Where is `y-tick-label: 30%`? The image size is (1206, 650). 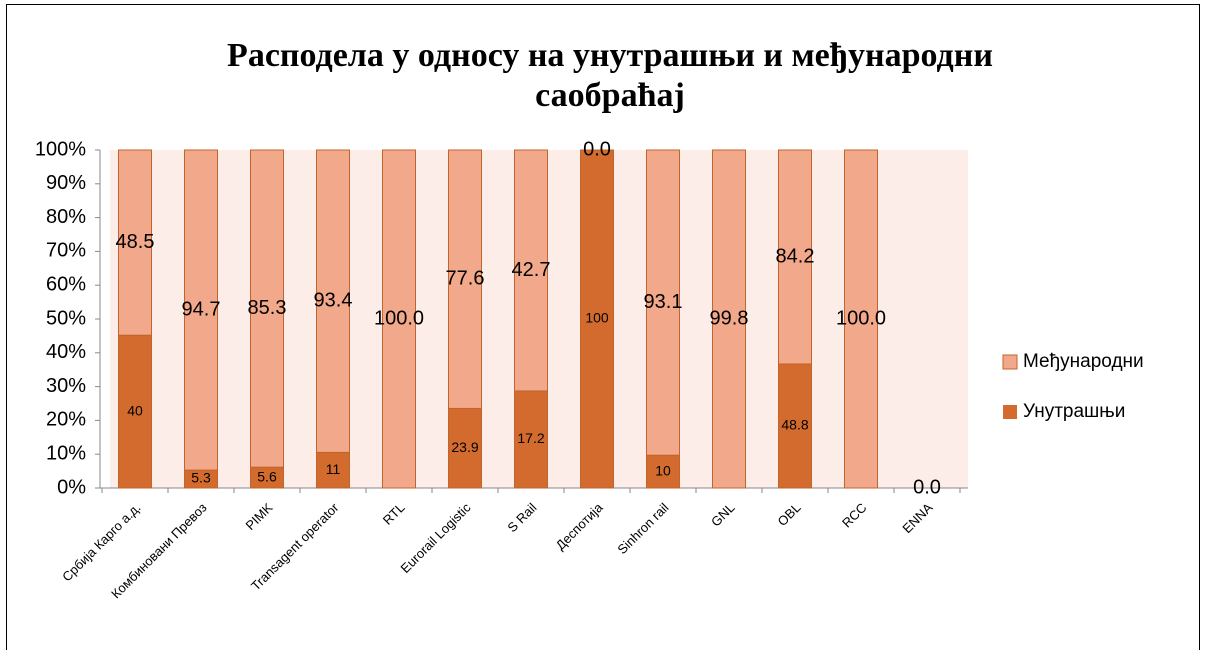
y-tick-label: 30% is located at coordinates (66, 386).